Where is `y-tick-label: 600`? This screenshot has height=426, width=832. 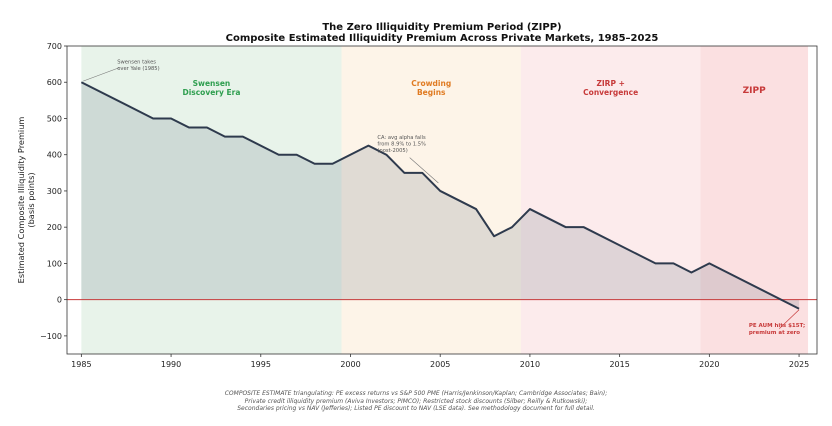 y-tick-label: 600 is located at coordinates (54, 82).